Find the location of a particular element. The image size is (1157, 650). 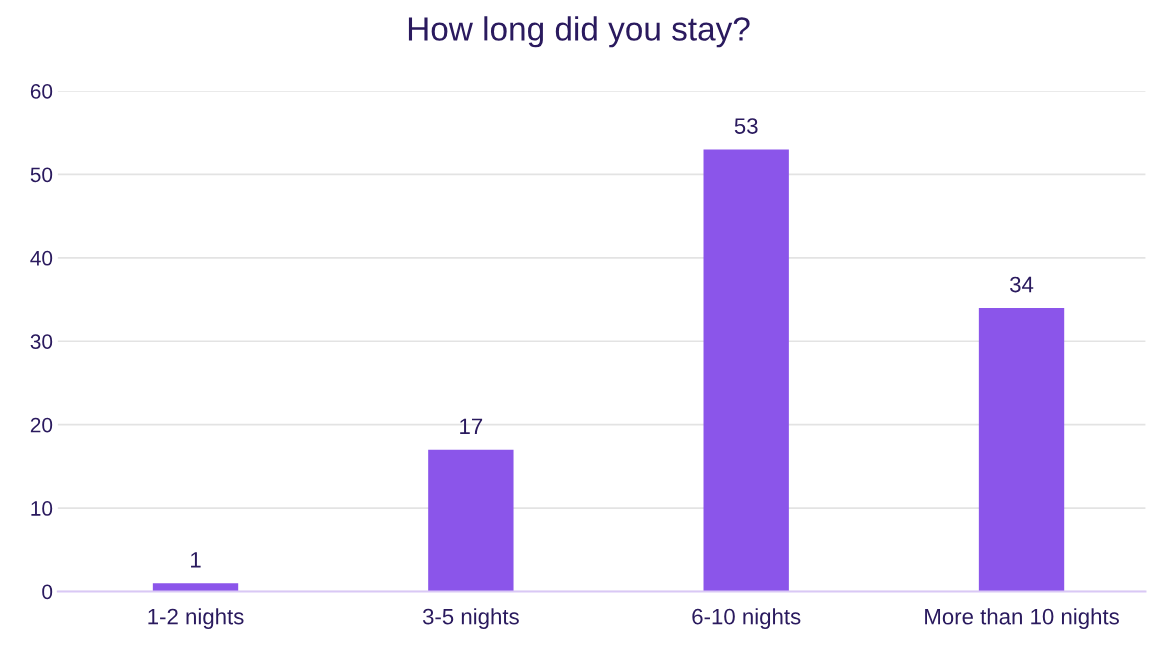

data-label: 1 is located at coordinates (196, 560).